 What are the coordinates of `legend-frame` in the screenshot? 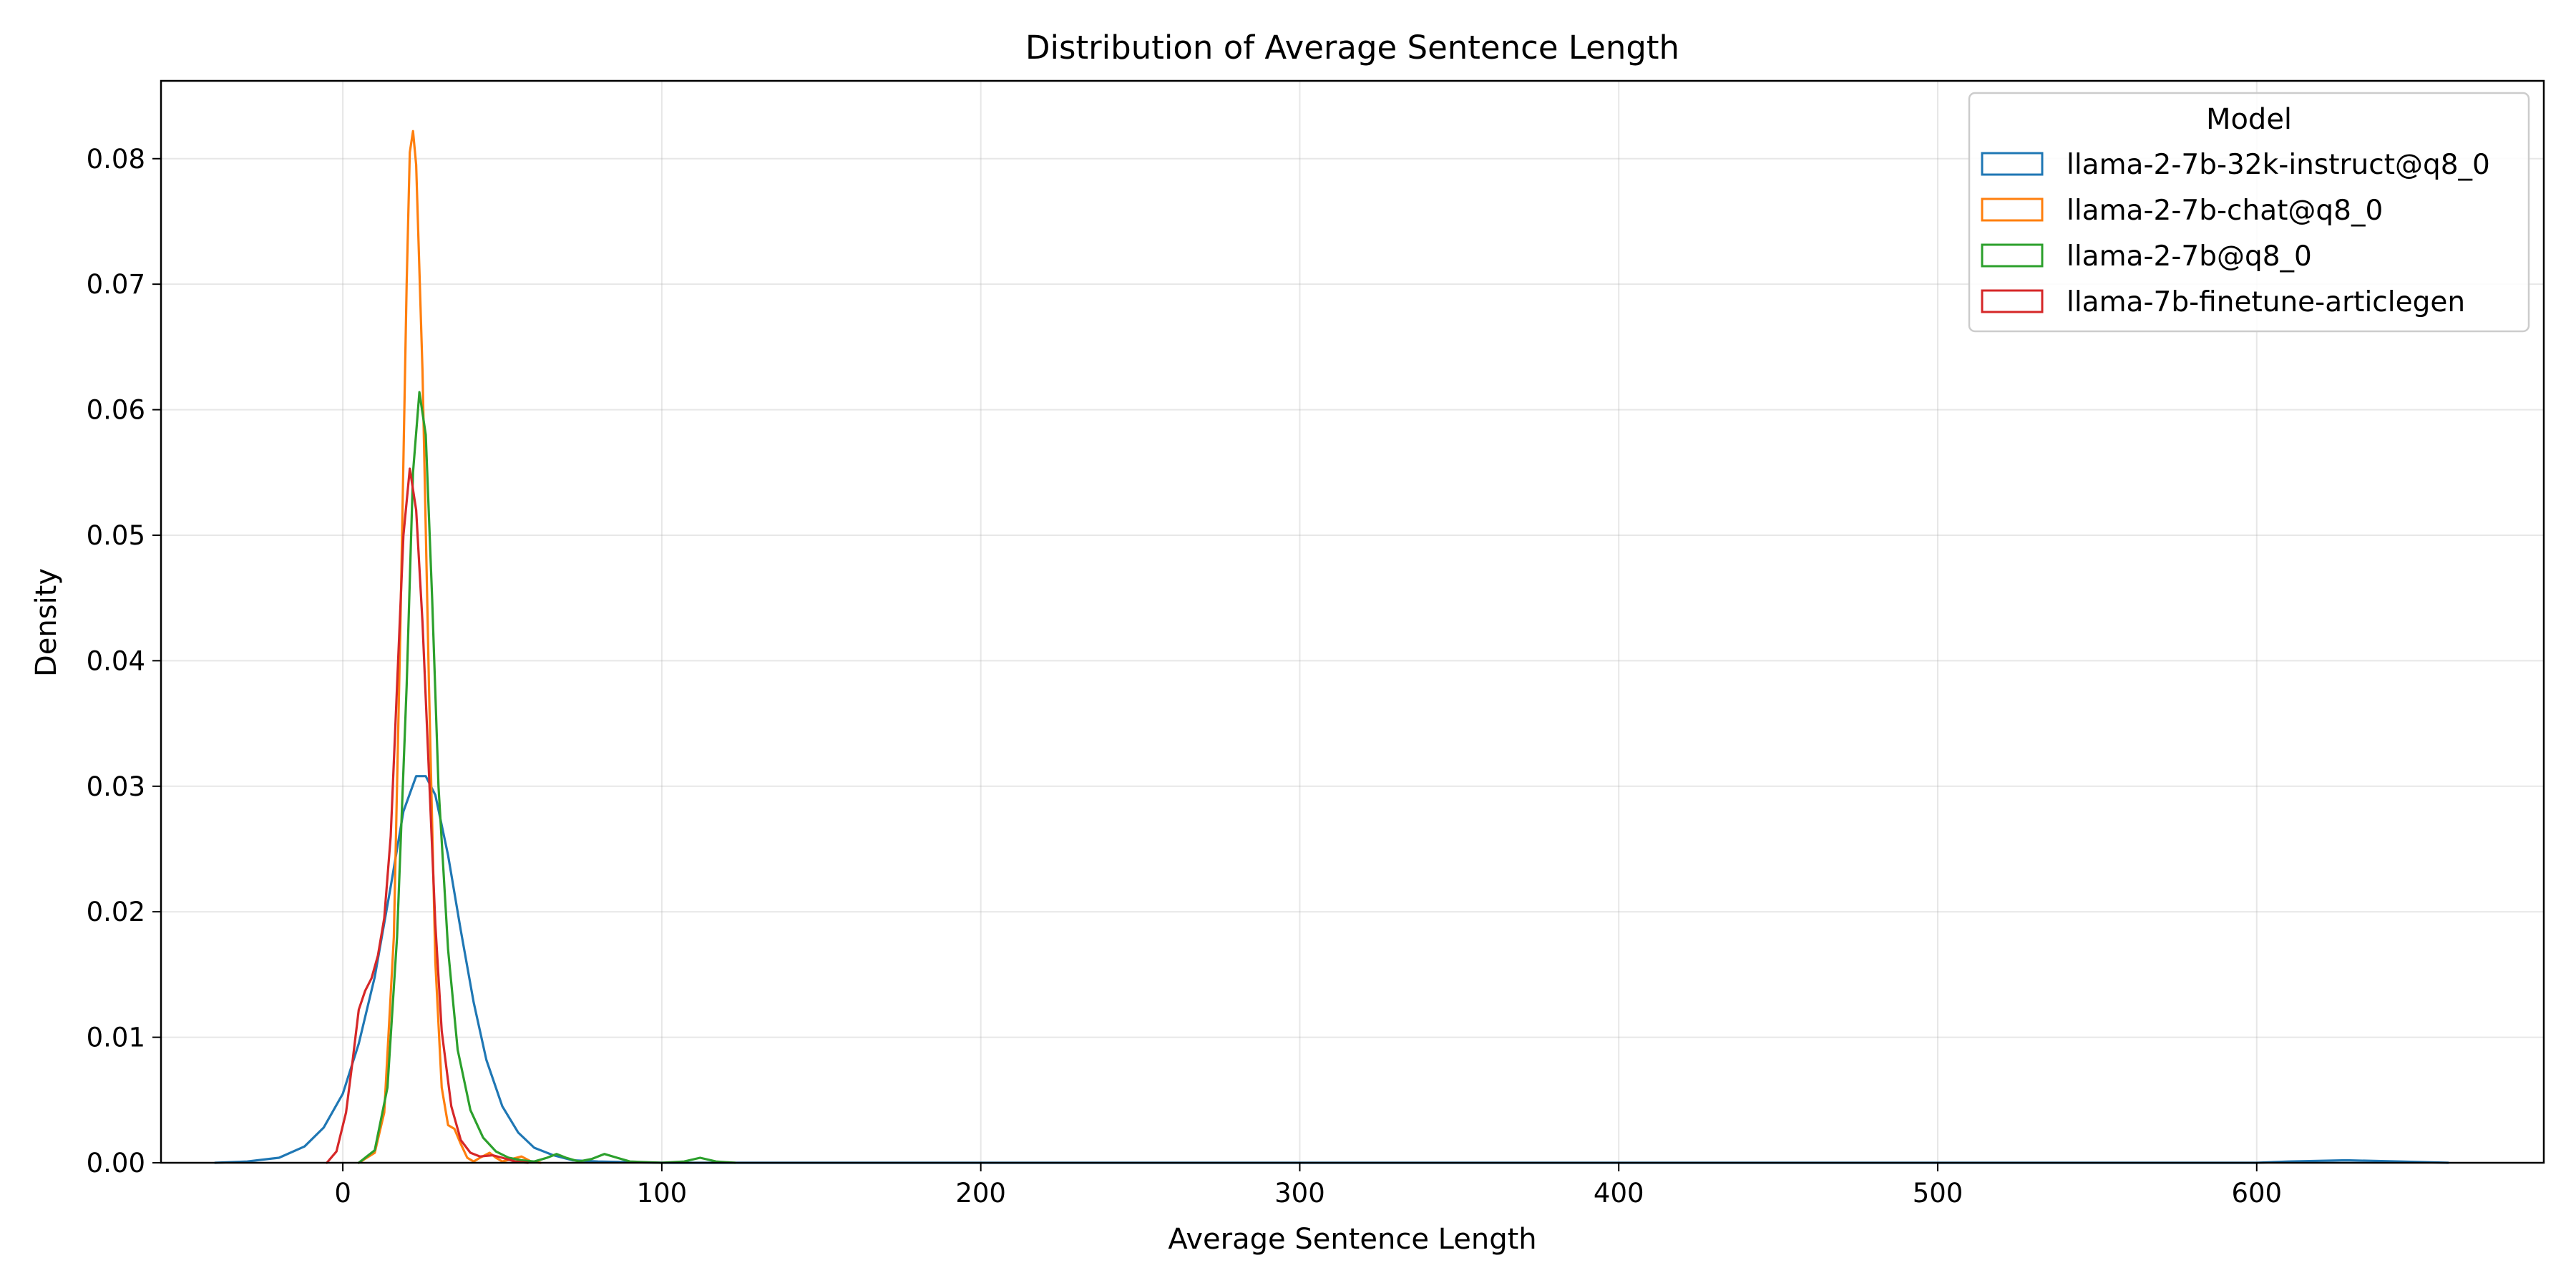 It's located at (2249, 212).